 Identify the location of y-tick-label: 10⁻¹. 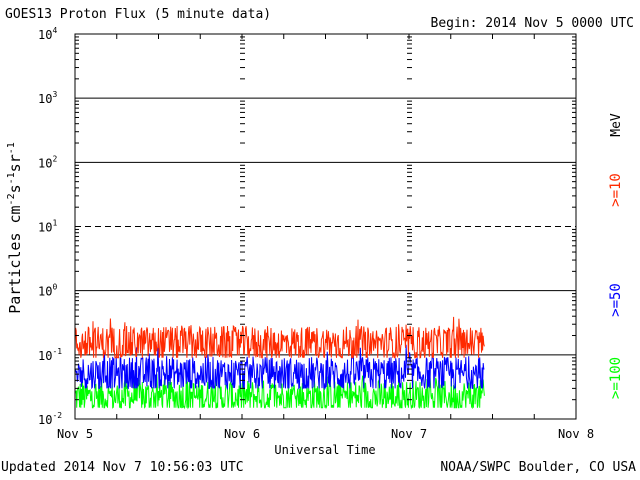
(50, 355).